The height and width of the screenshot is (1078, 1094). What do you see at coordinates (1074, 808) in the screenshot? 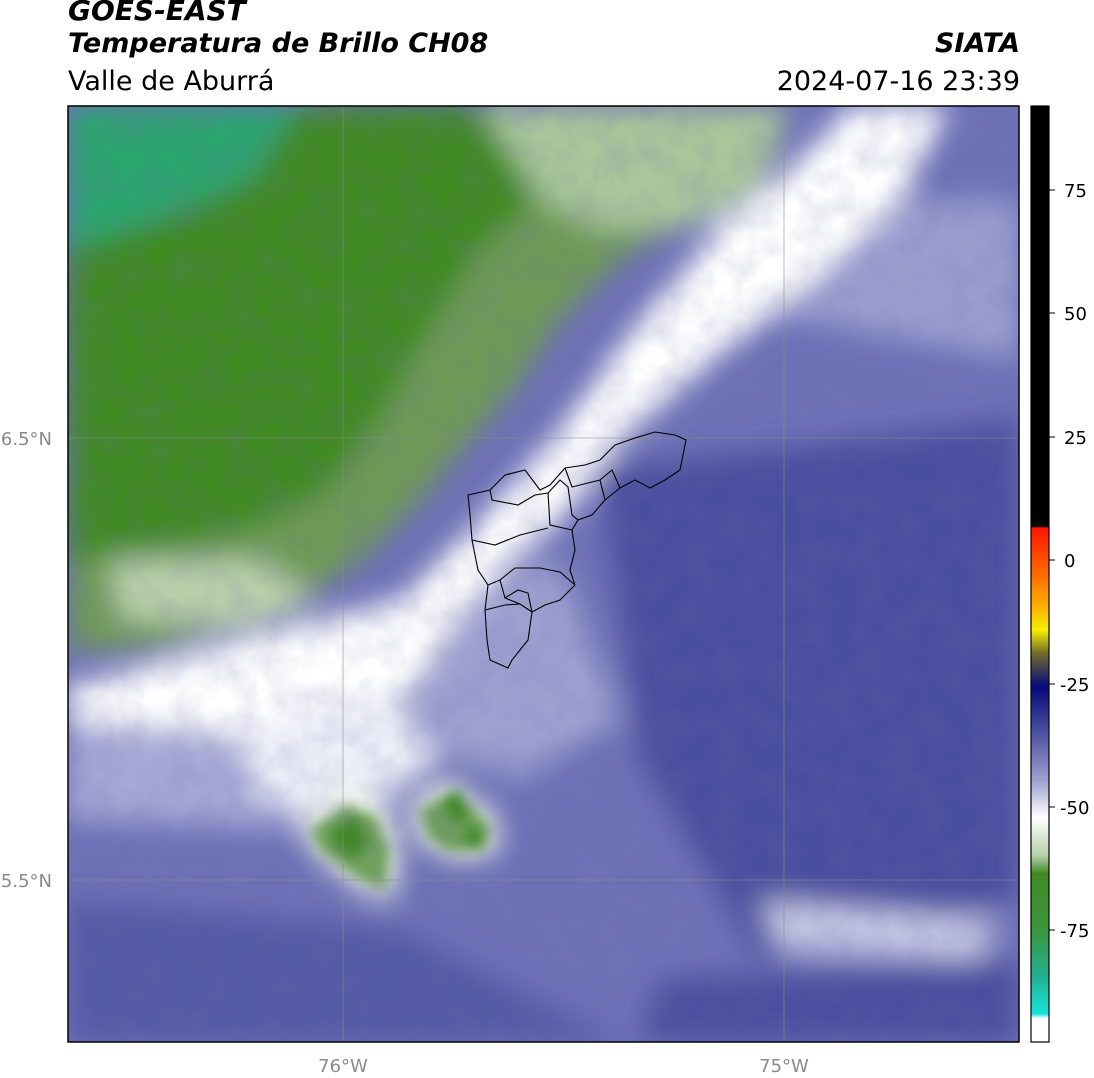
I see `colorbar-tick-neg50: -50` at bounding box center [1074, 808].